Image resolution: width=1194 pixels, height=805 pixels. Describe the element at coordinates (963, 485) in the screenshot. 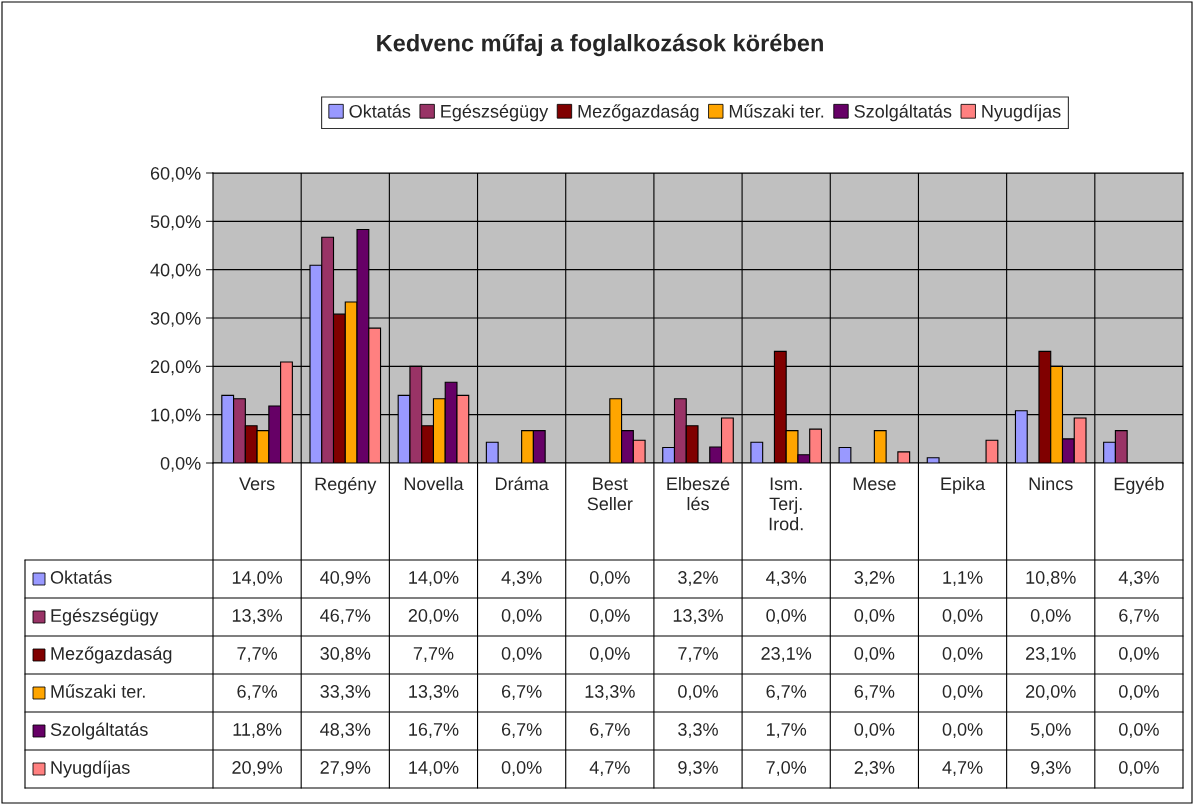

I see `x-tick-label: Epika` at that location.